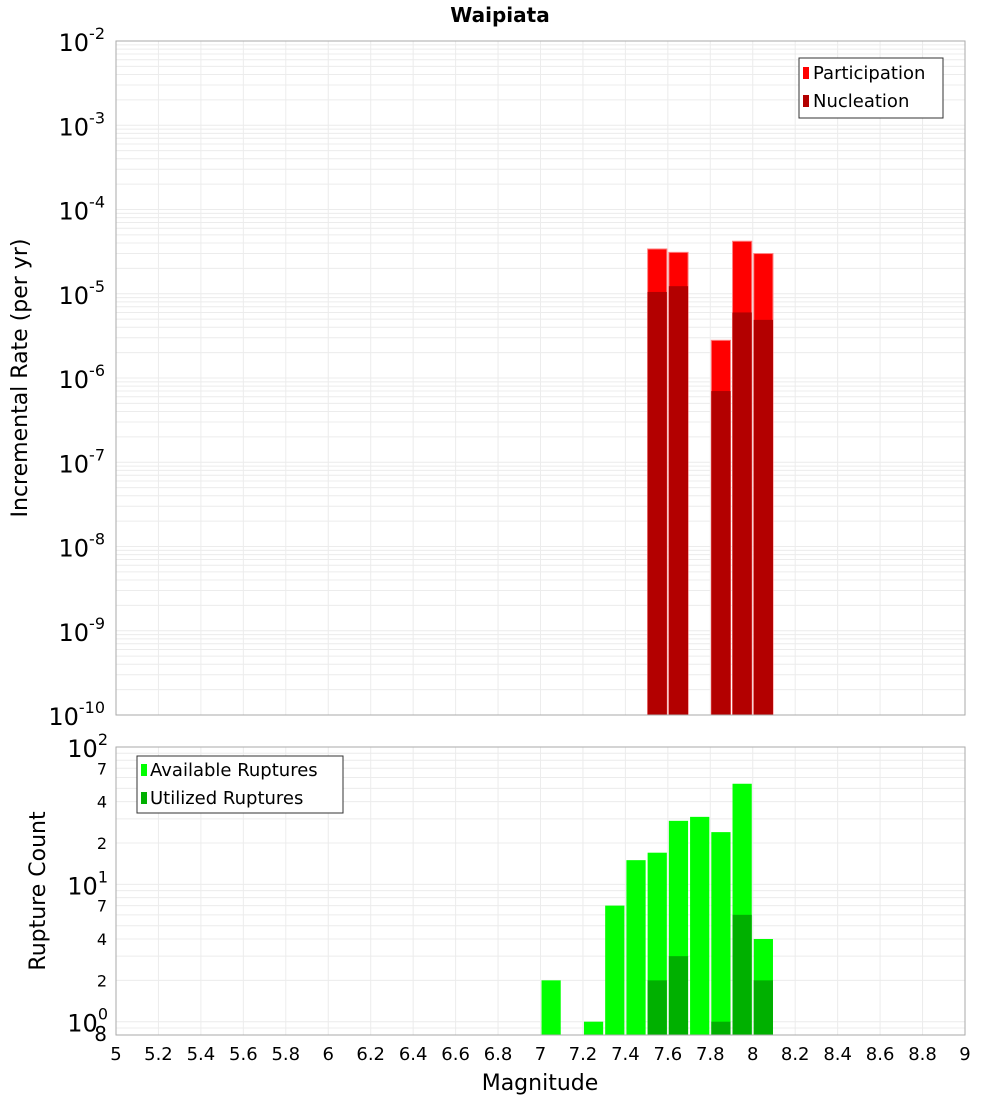  What do you see at coordinates (795, 1054) in the screenshot?
I see `x-tick-label: 8.2` at bounding box center [795, 1054].